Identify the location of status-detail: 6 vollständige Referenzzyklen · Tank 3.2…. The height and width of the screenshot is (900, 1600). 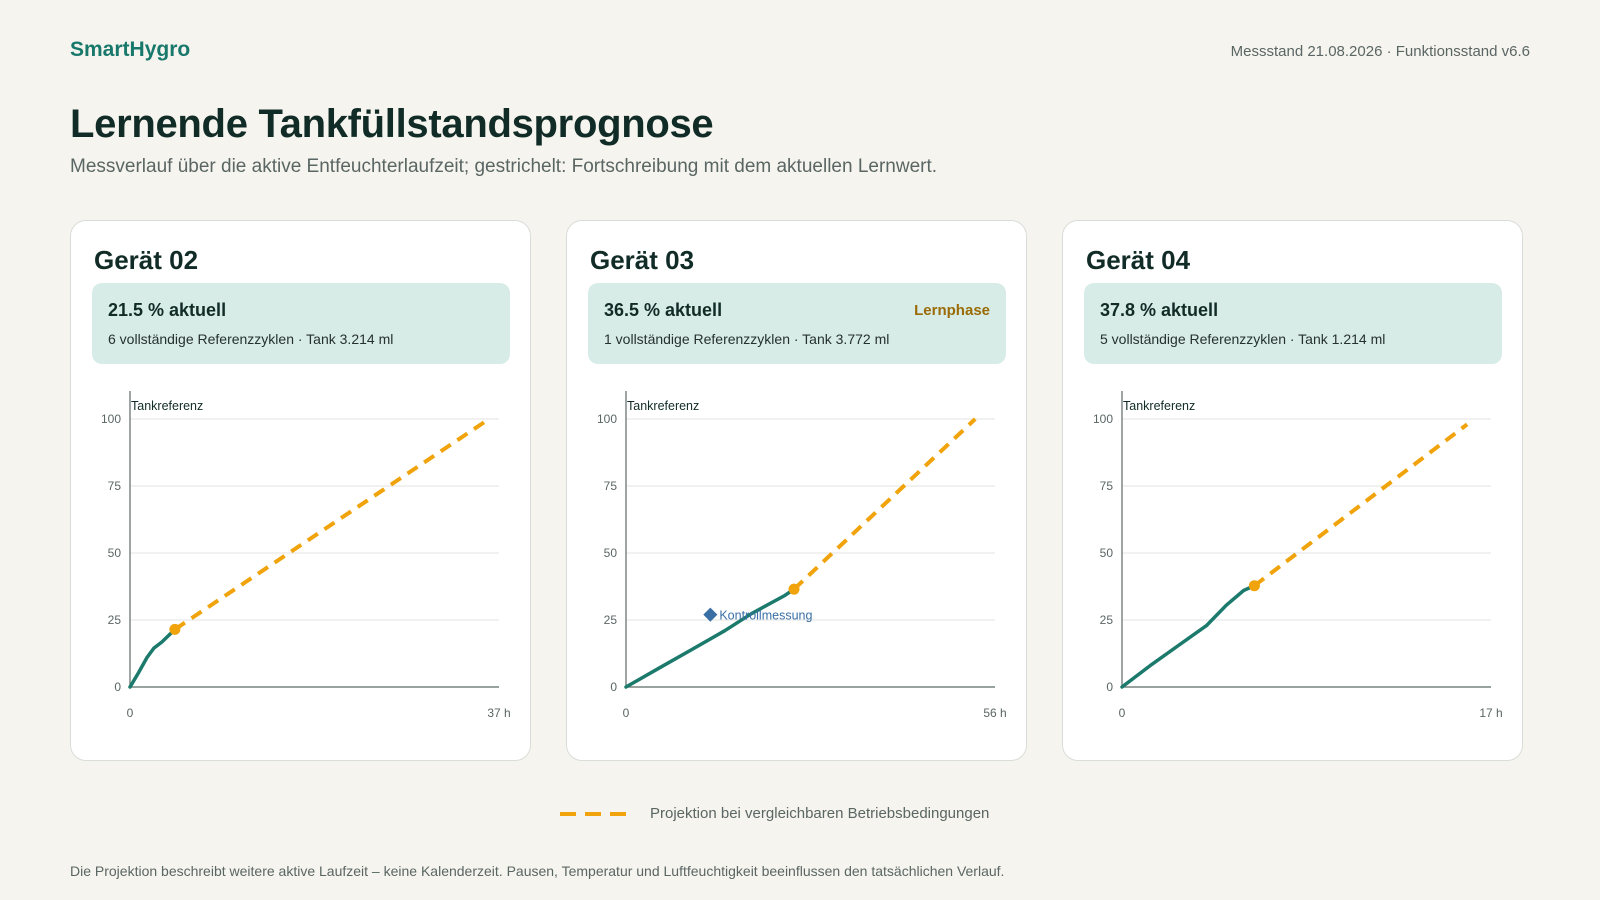
(251, 339).